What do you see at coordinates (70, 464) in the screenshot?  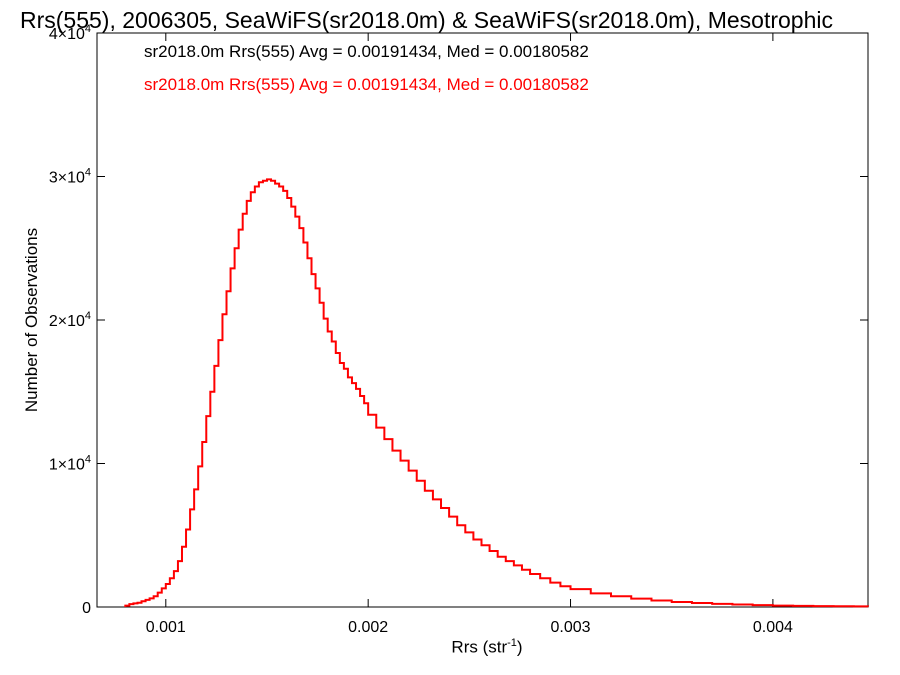 I see `y-tick-label-1: 1×10⁴` at bounding box center [70, 464].